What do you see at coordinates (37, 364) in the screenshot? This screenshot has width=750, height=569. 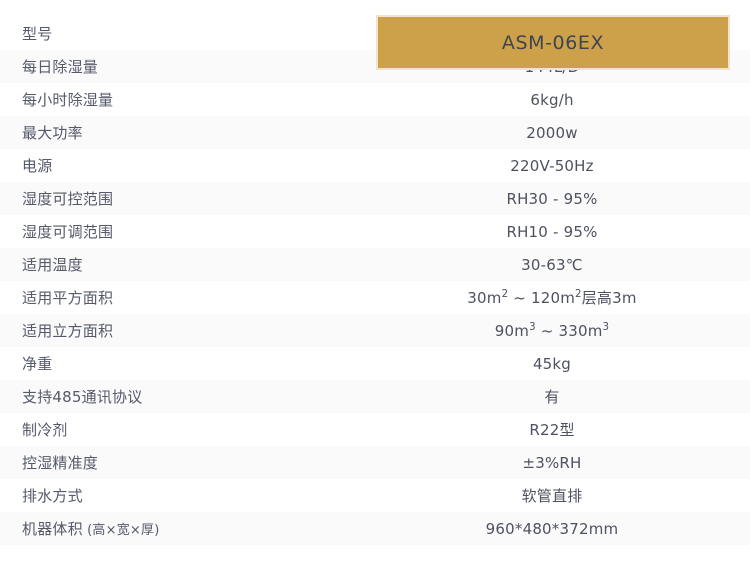 I see `spec-label: 净重` at bounding box center [37, 364].